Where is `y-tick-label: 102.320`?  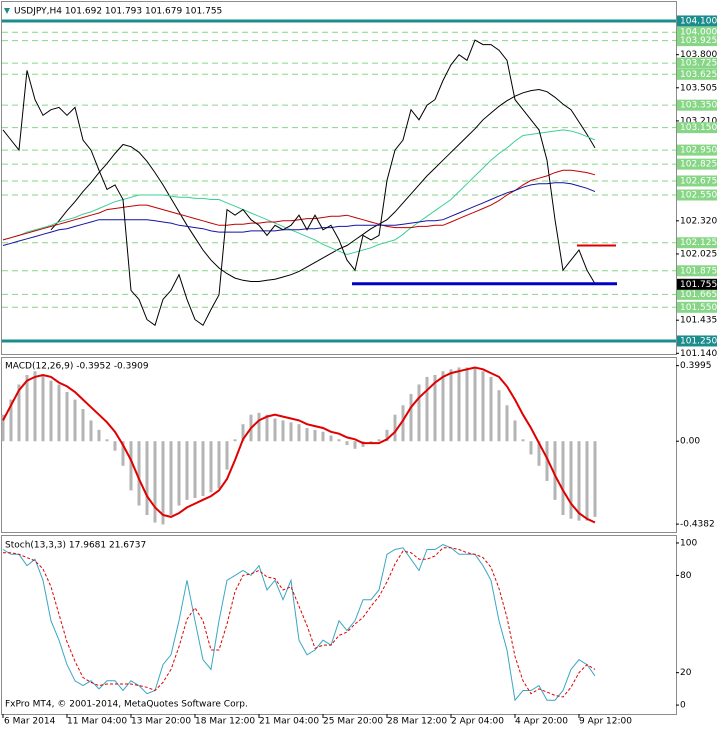
y-tick-label: 102.320 is located at coordinates (698, 221).